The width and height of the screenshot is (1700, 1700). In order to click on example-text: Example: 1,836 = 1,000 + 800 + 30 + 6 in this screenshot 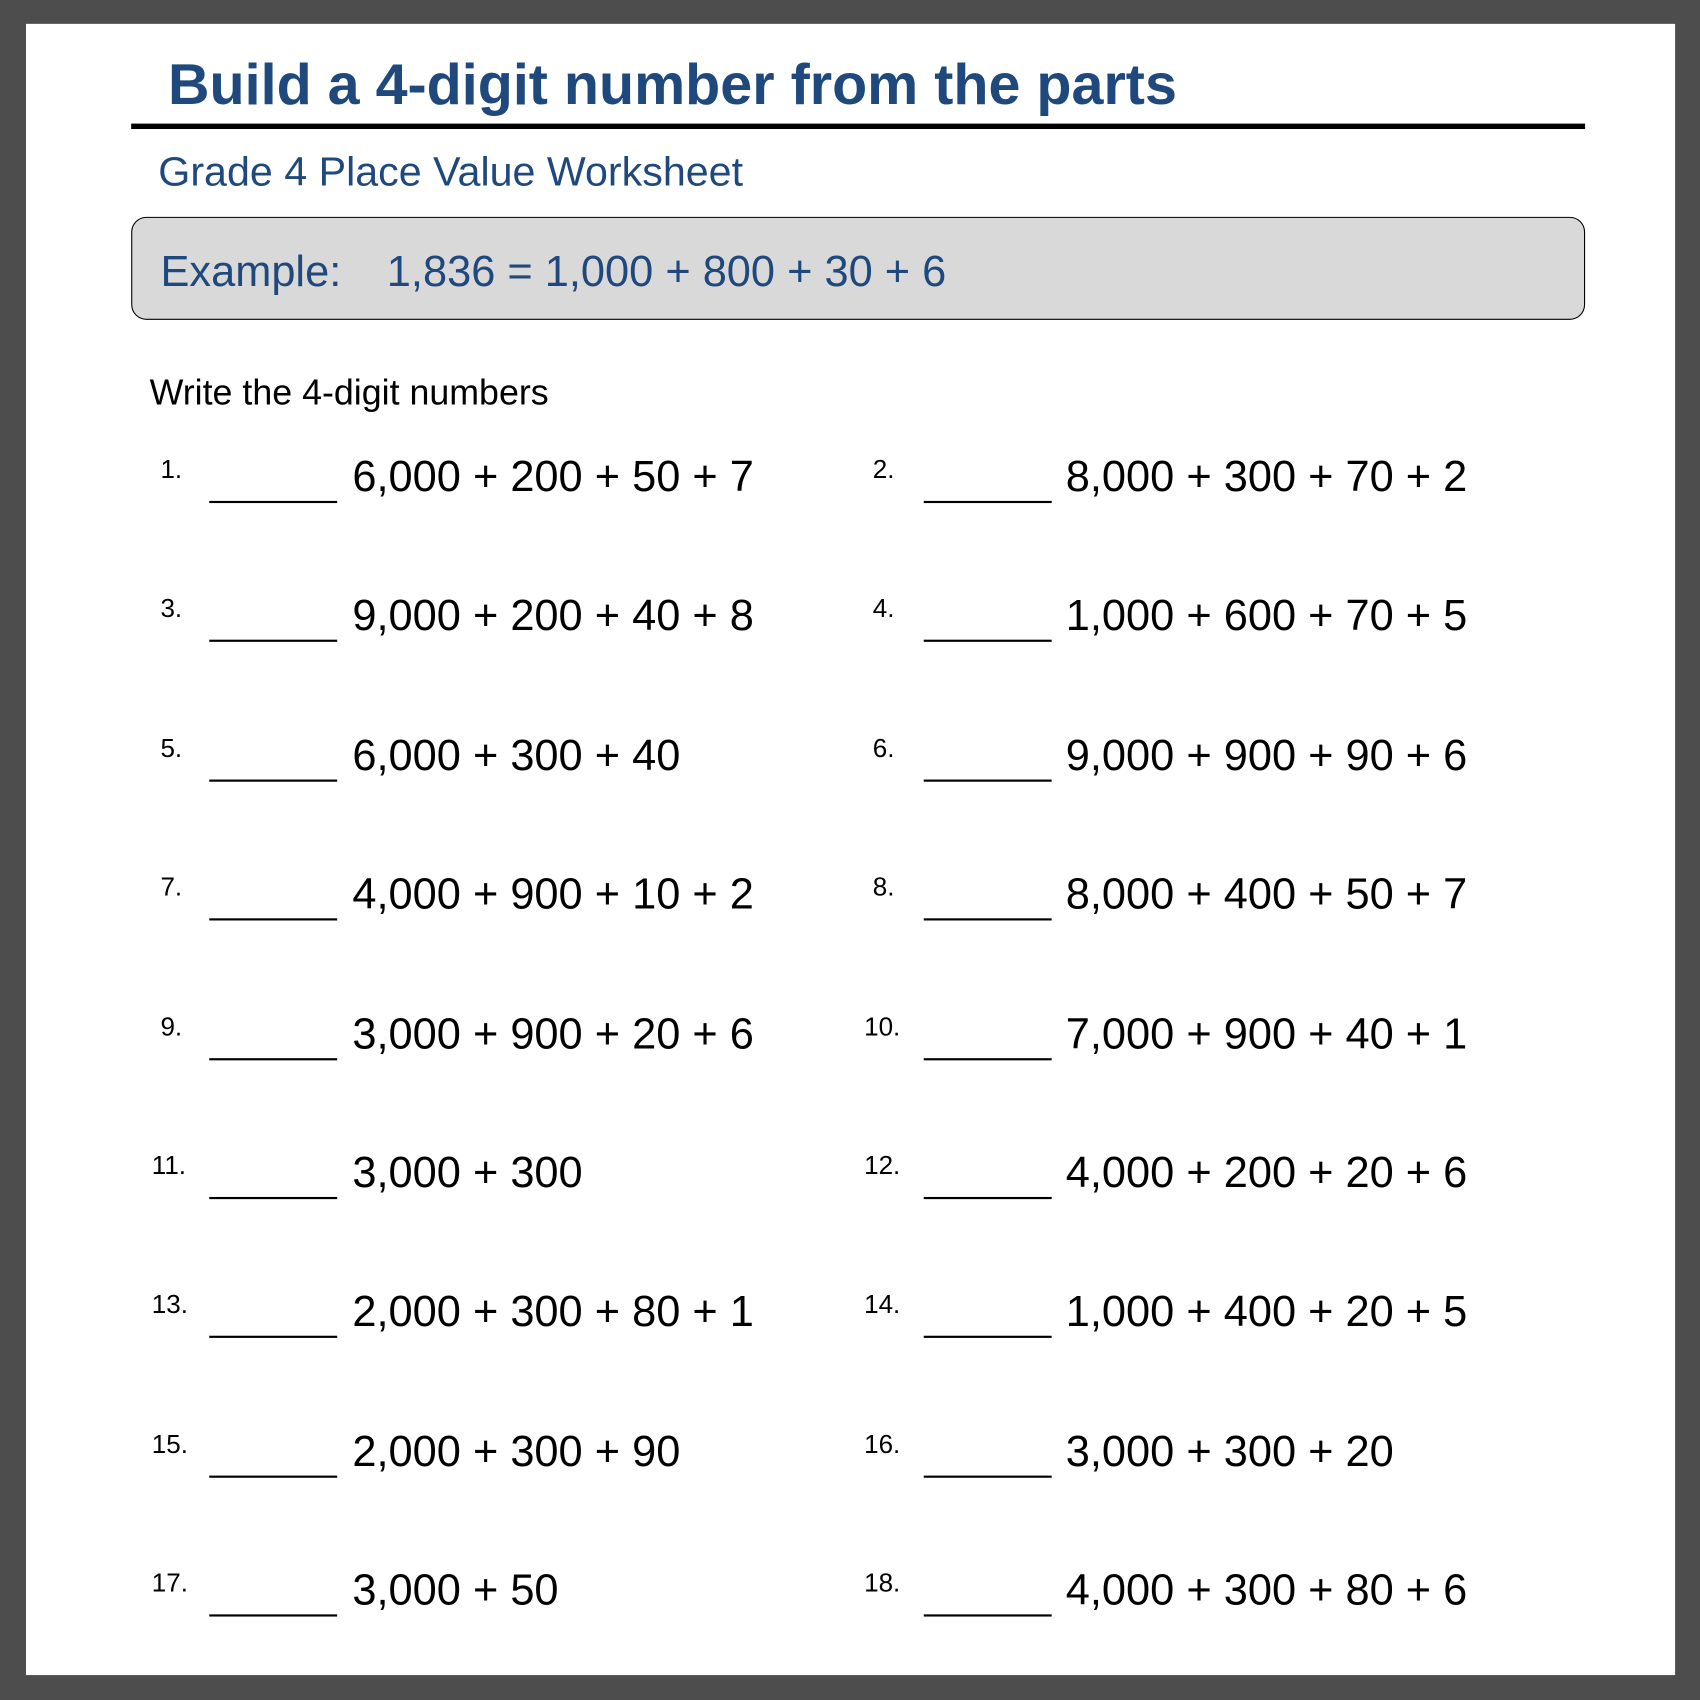, I will do `click(553, 271)`.